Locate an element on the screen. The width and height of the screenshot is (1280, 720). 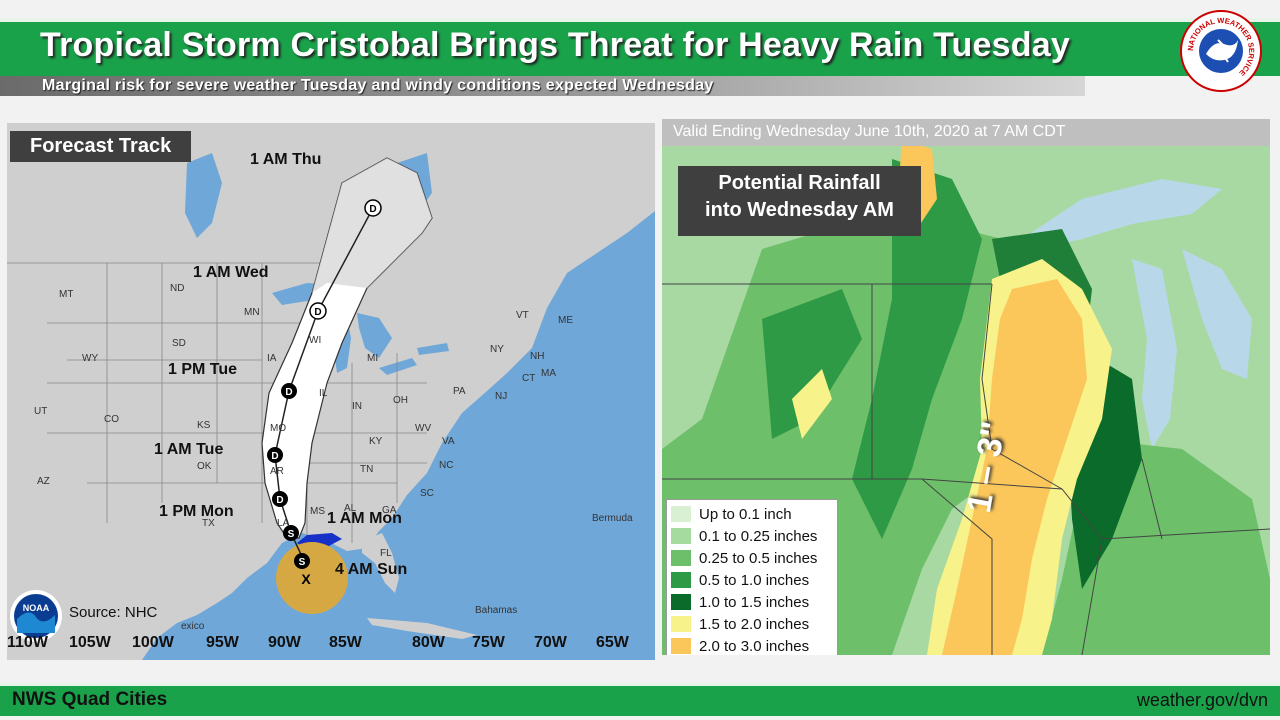
hudson-bay-lakes is located at coordinates (203, 195).